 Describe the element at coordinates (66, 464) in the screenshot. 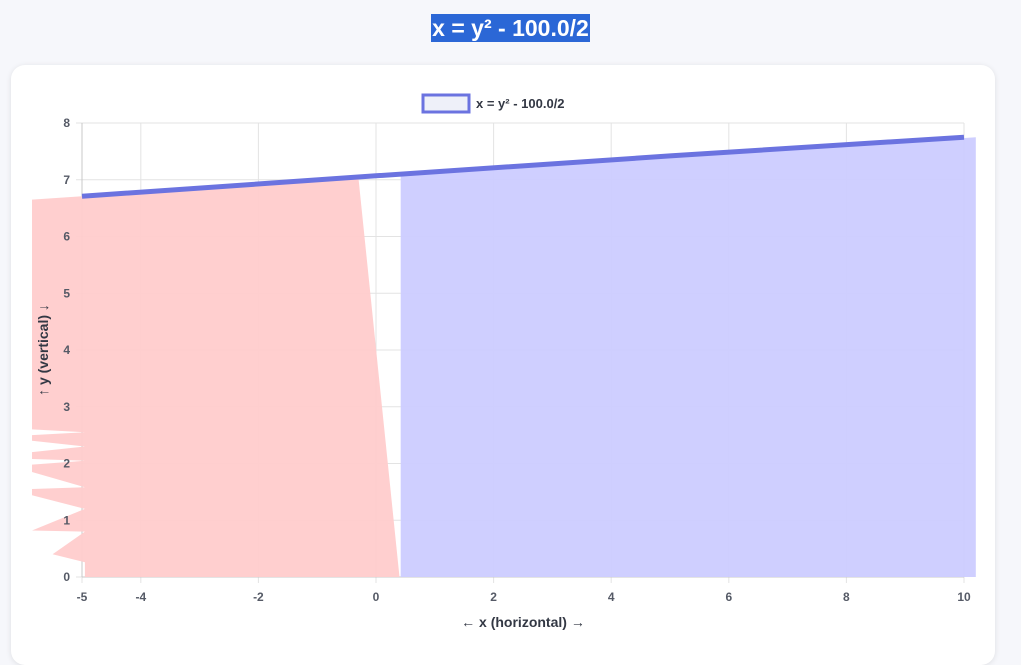

I see `y-tick-label-2: 2` at that location.